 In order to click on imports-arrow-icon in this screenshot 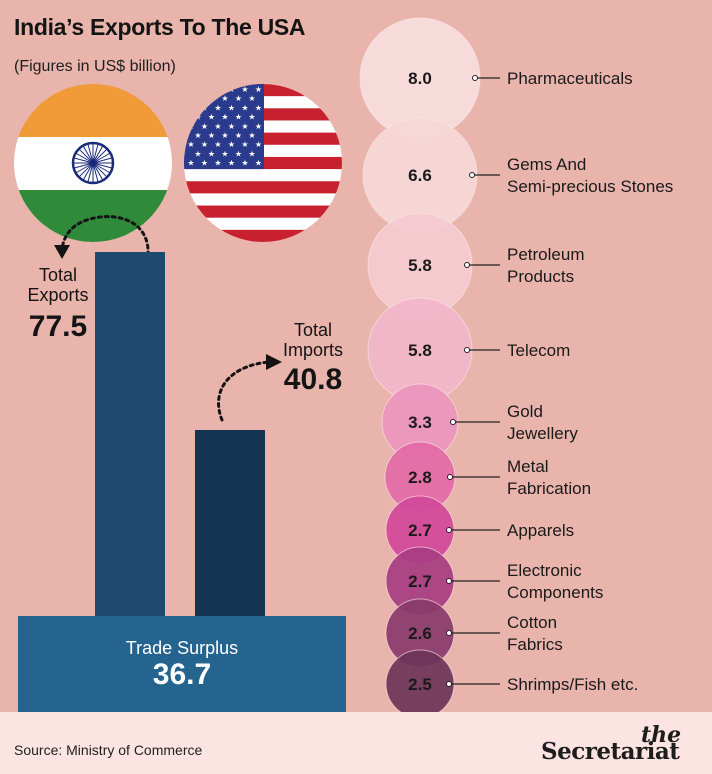, I will do `click(249, 388)`.